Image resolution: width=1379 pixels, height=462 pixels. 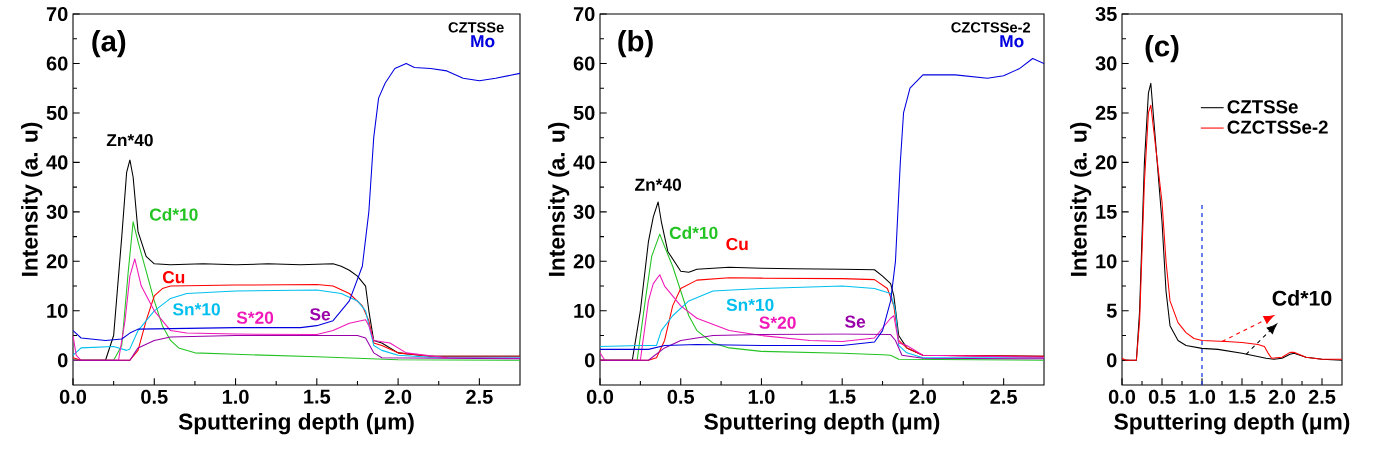 What do you see at coordinates (1106, 113) in the screenshot?
I see `y-tick-label: 25` at bounding box center [1106, 113].